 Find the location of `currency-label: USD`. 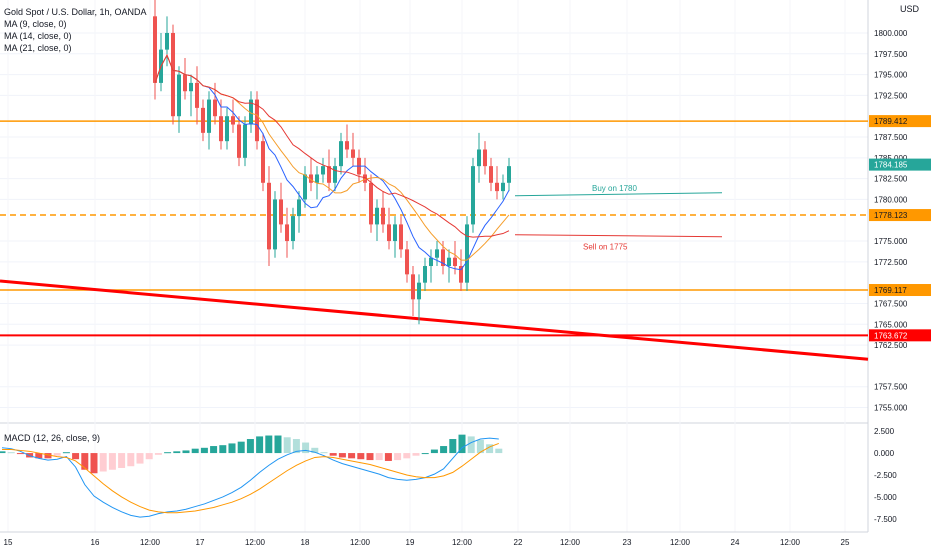

currency-label: USD is located at coordinates (910, 9).